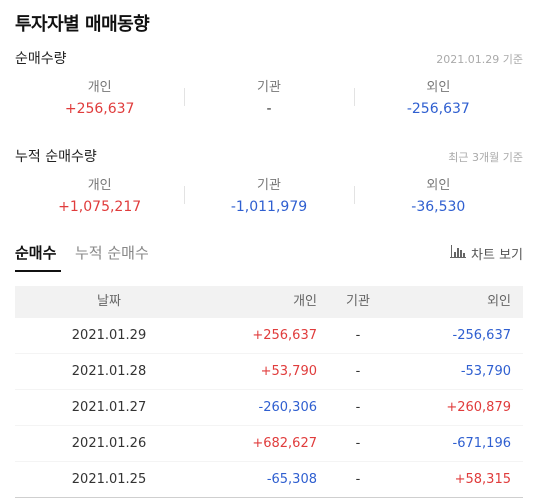  Describe the element at coordinates (109, 335) in the screenshot. I see `cell-date: 2021.01.29` at that location.